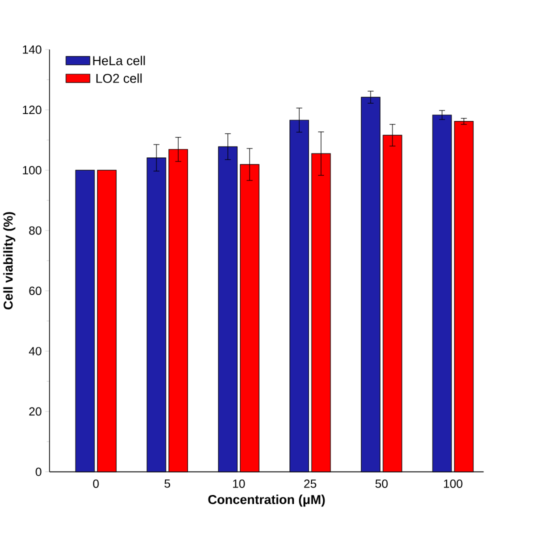 Image resolution: width=538 pixels, height=533 pixels. Describe the element at coordinates (119, 61) in the screenshot. I see `legend-label: HeLa cell` at that location.